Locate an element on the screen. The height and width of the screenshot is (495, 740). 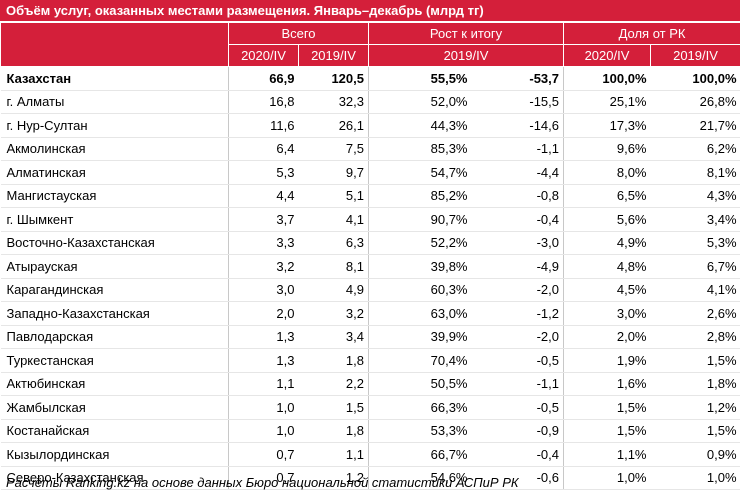
value-cell: 70,4% is located at coordinates (420, 360).